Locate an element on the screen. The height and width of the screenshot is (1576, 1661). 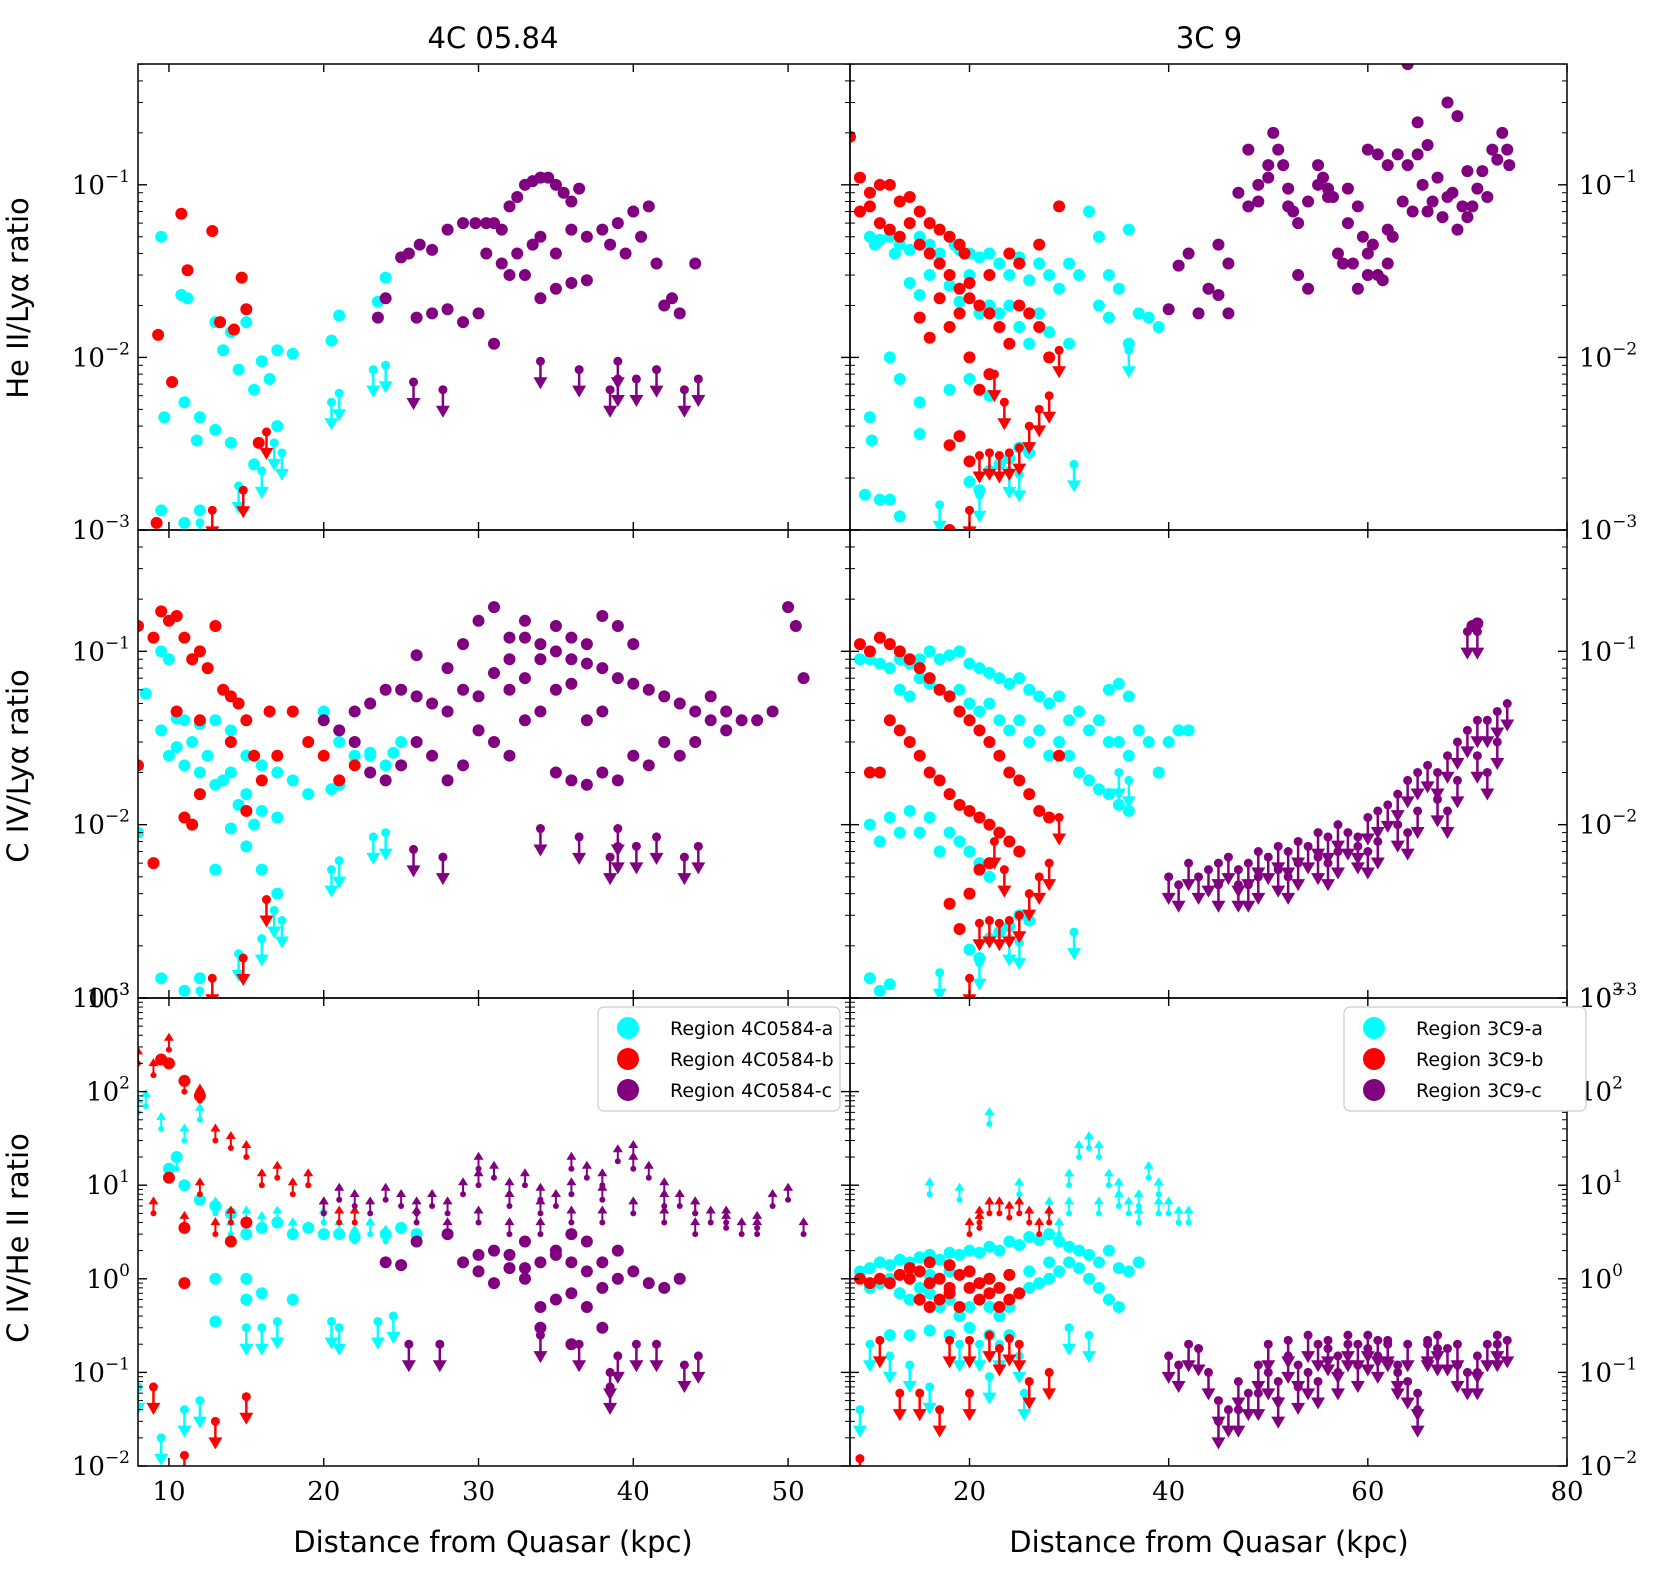
panel-p2: 10⁻³ 10⁻² 10⁻¹ is located at coordinates (1243, 304).